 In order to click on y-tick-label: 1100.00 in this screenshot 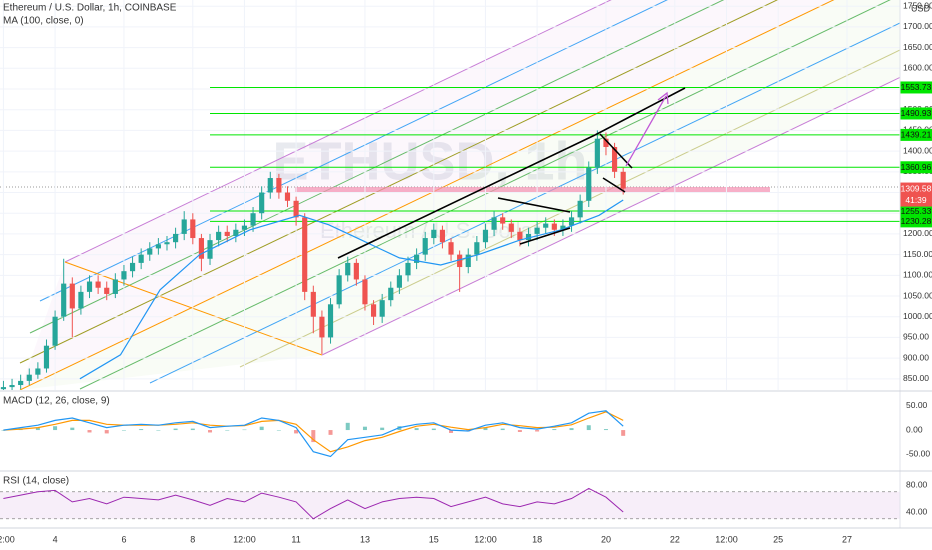, I will do `click(917, 275)`.